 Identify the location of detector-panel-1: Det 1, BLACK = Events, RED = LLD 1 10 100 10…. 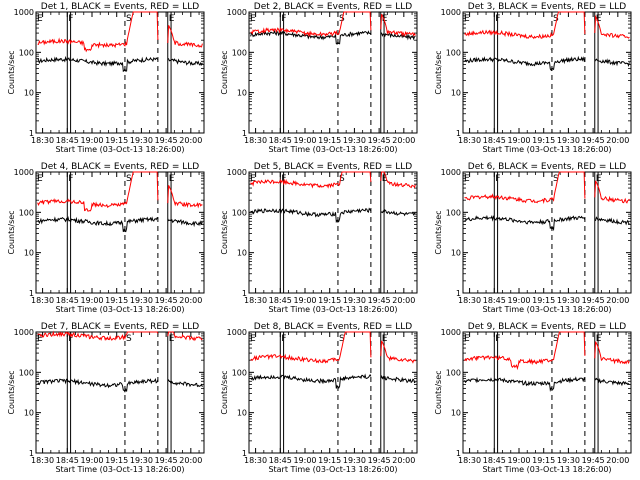
(106, 78).